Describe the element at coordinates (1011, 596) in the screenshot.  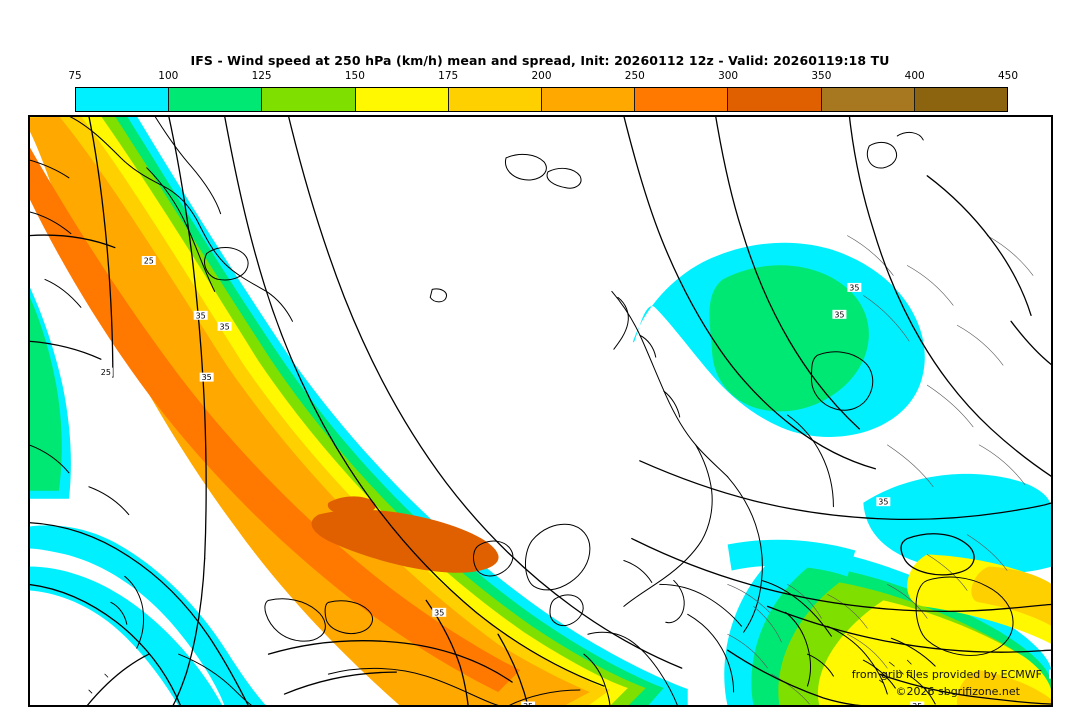
I see `fill-band-med-lorange` at that location.